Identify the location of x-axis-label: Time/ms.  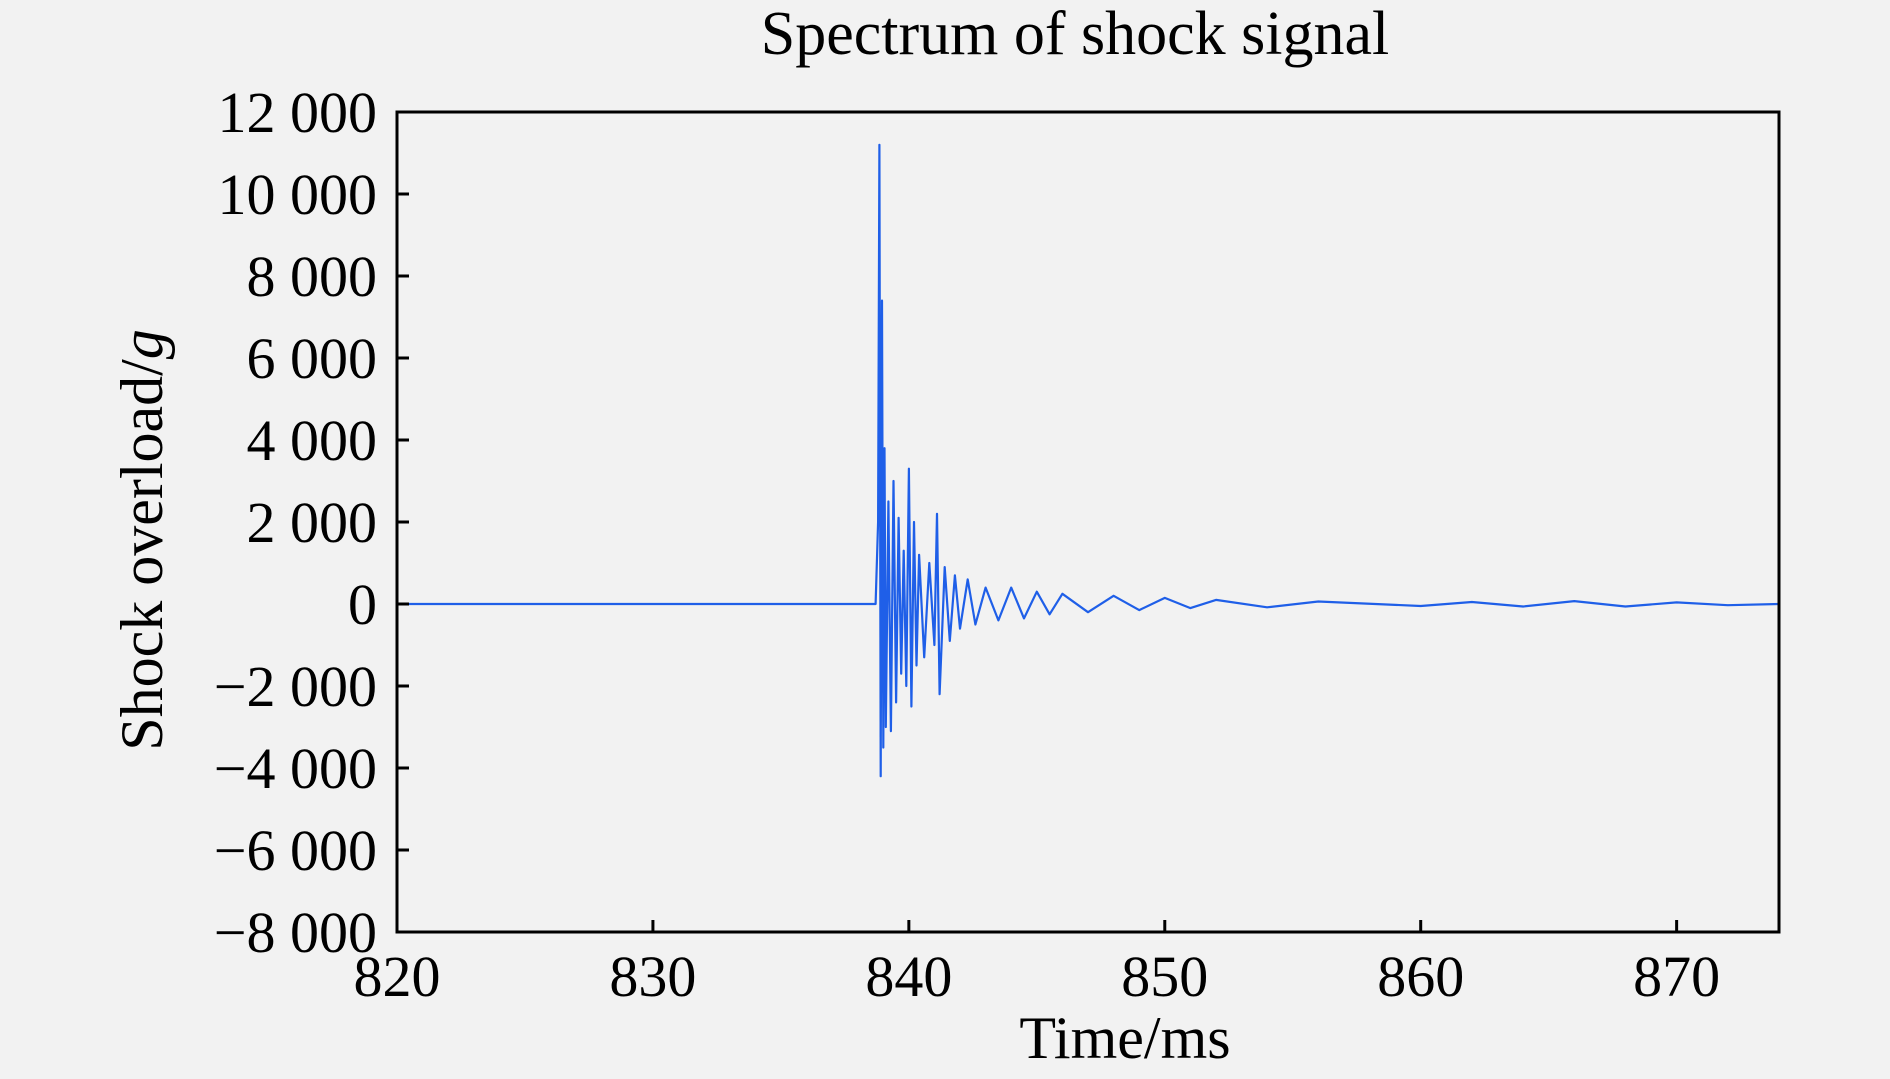
(1124, 1038).